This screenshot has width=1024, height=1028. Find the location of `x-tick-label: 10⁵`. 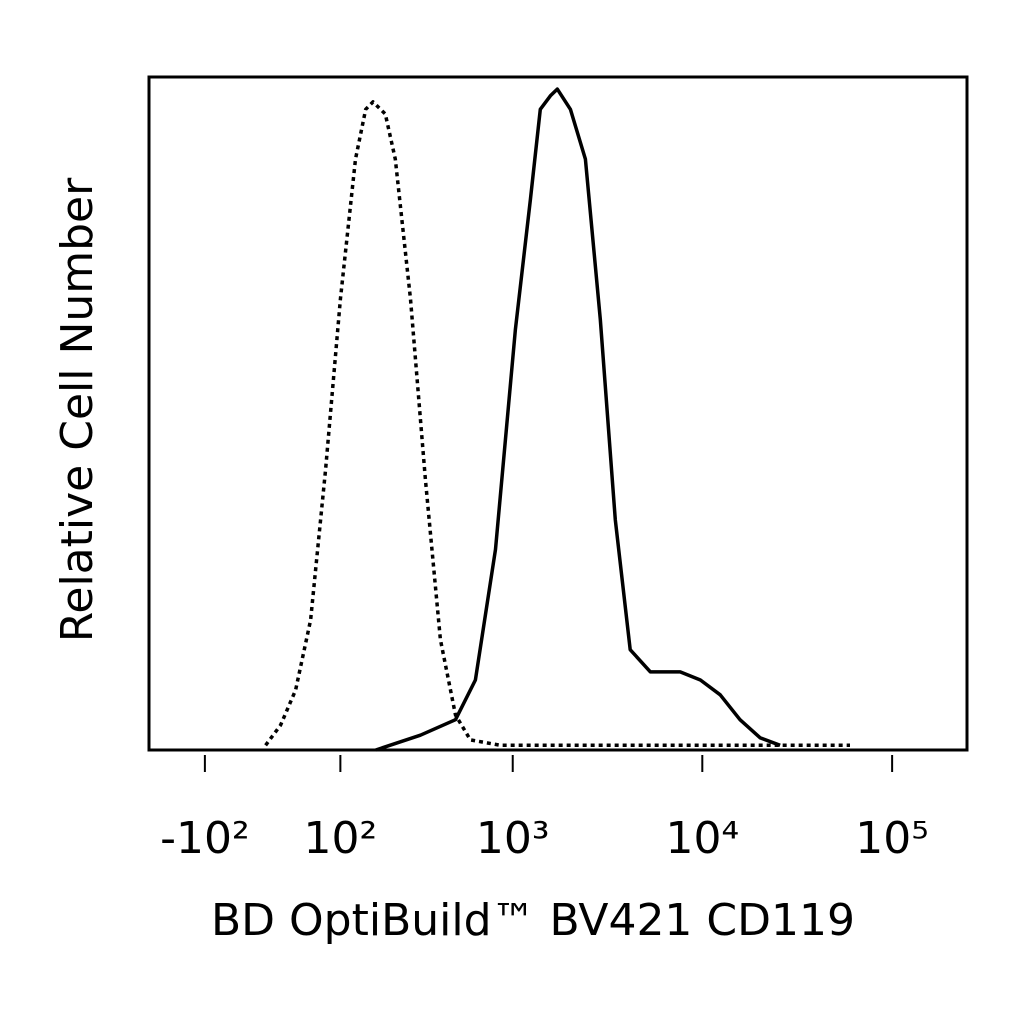

x-tick-label: 10⁵ is located at coordinates (892, 838).